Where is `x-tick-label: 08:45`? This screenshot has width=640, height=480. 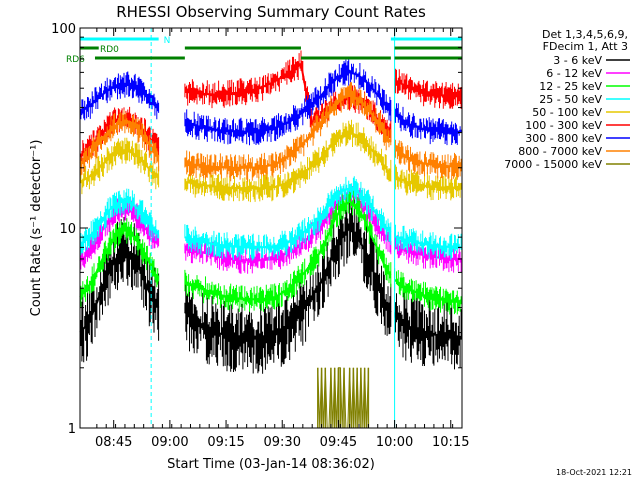 x-tick-label: 08:45 is located at coordinates (113, 442).